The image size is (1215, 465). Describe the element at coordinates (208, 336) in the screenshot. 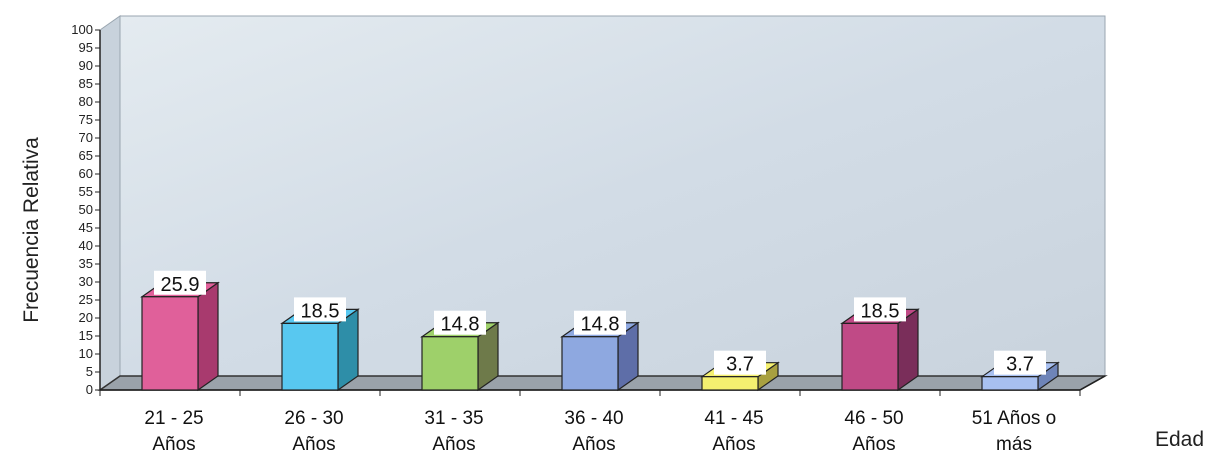

I see `bar-side` at that location.